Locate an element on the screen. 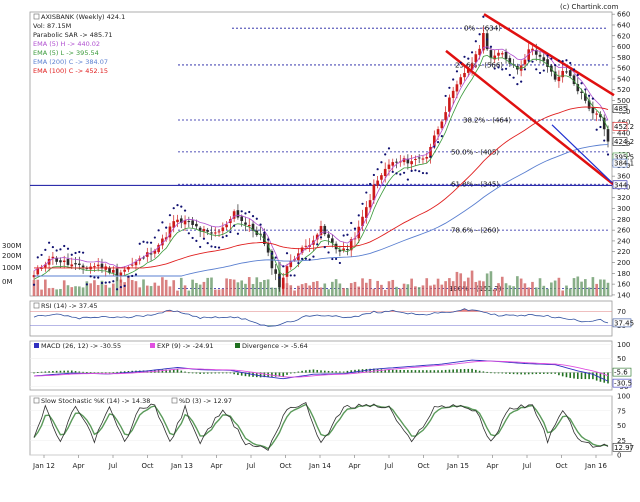  price-y-tick-label: 360 is located at coordinates (623, 177).